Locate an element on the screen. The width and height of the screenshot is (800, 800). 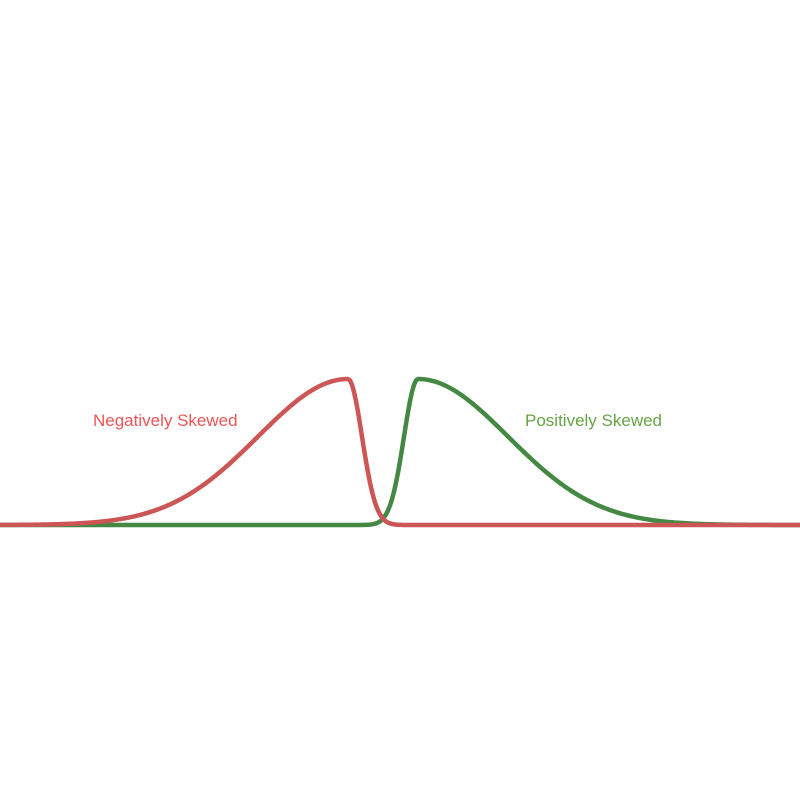
positive-skew-label: Positively Skewed is located at coordinates (593, 420).